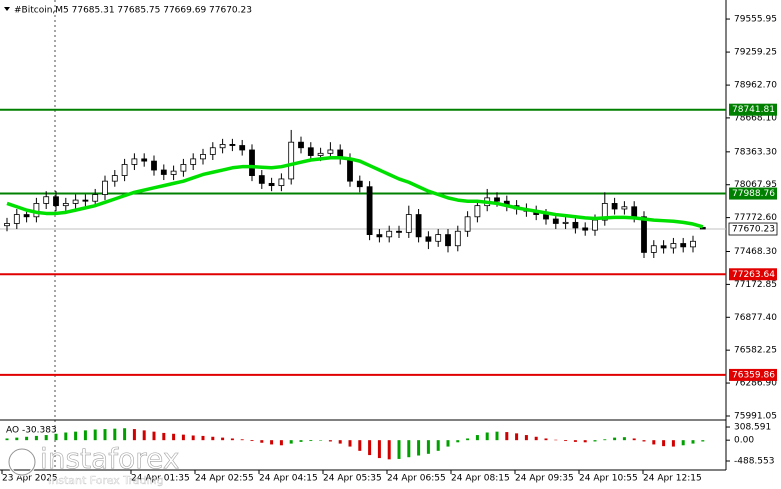 This screenshot has height=489, width=781. I want to click on current-price-box, so click(753, 229).